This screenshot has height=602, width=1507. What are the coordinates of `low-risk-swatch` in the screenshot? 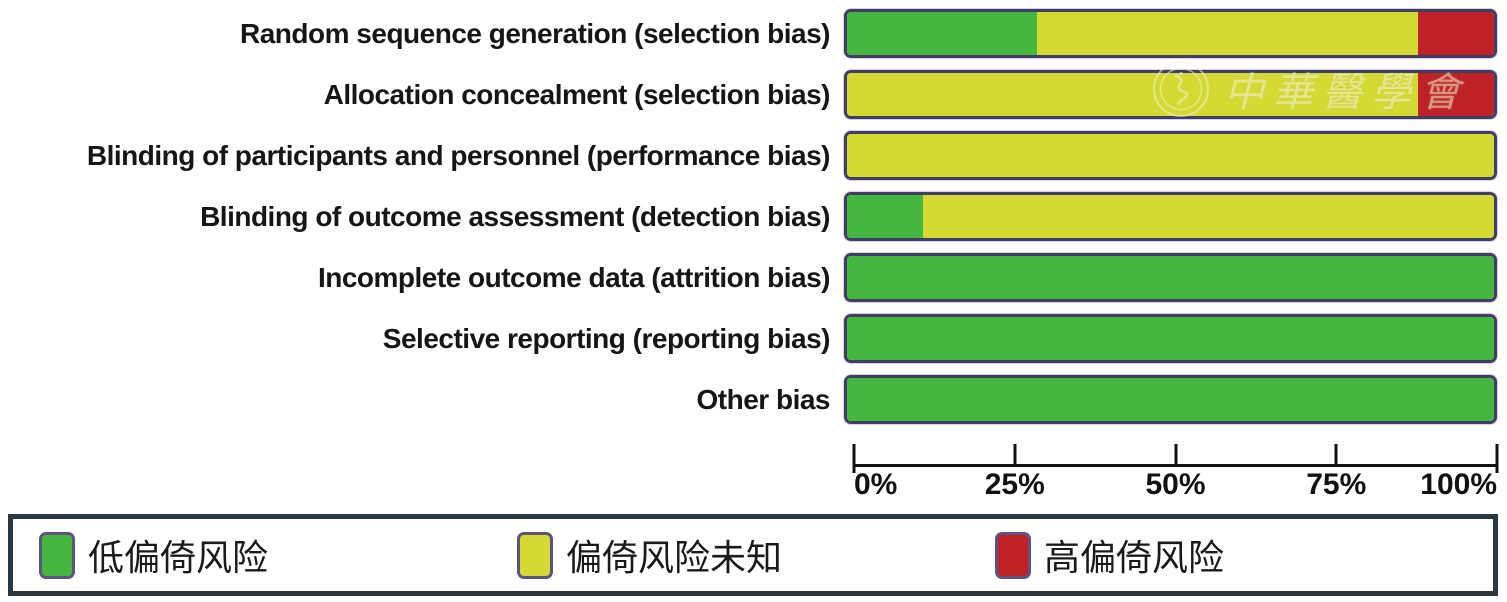 It's located at (57, 555).